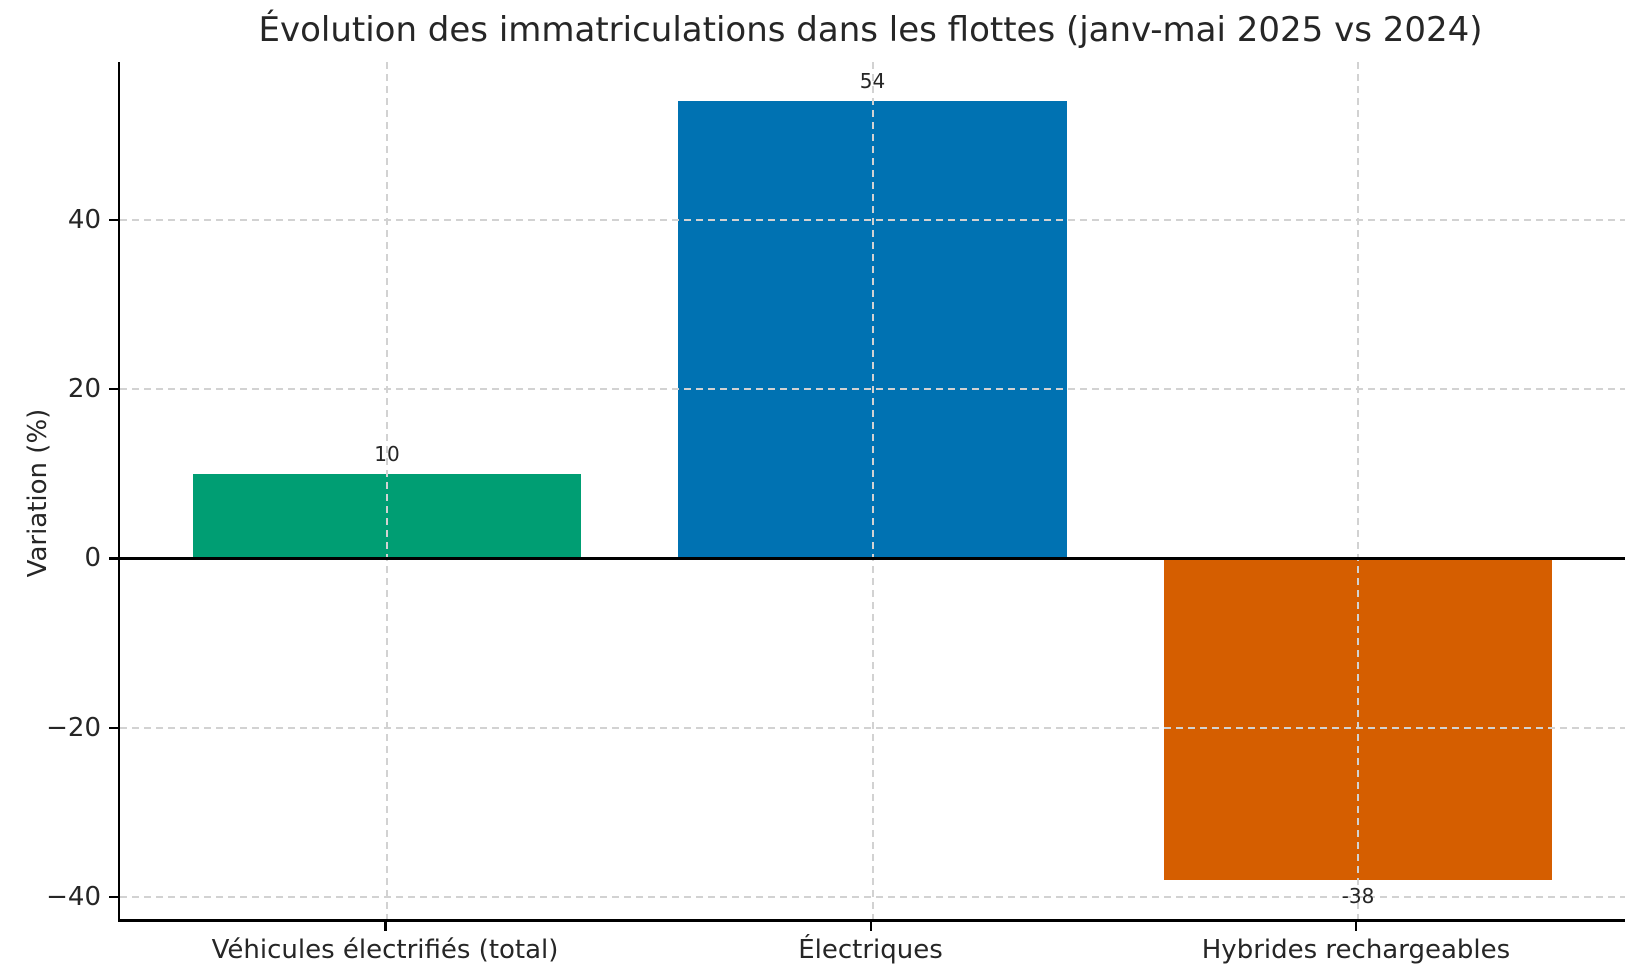 This screenshot has height=977, width=1640. Describe the element at coordinates (385, 950) in the screenshot. I see `x-tick-label: Véhicules électrifiés (total)` at that location.